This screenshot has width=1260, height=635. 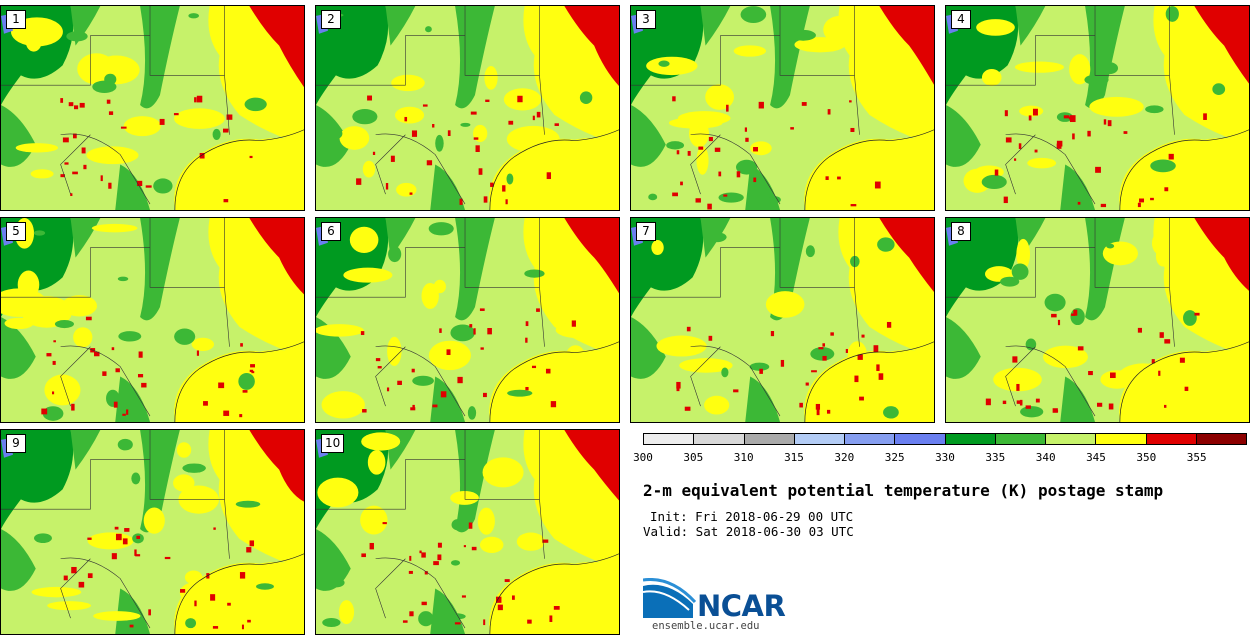 I want to click on stamp-panel-8: 8, so click(x=1097, y=320).